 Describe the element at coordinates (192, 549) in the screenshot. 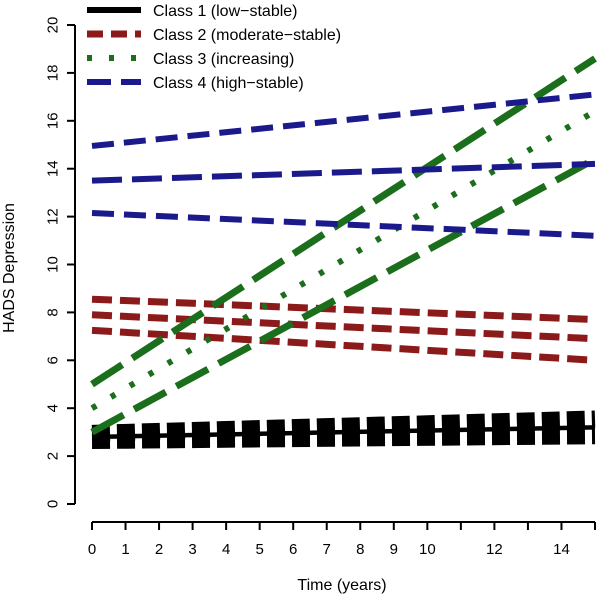

I see `x-tick-label: 3` at that location.